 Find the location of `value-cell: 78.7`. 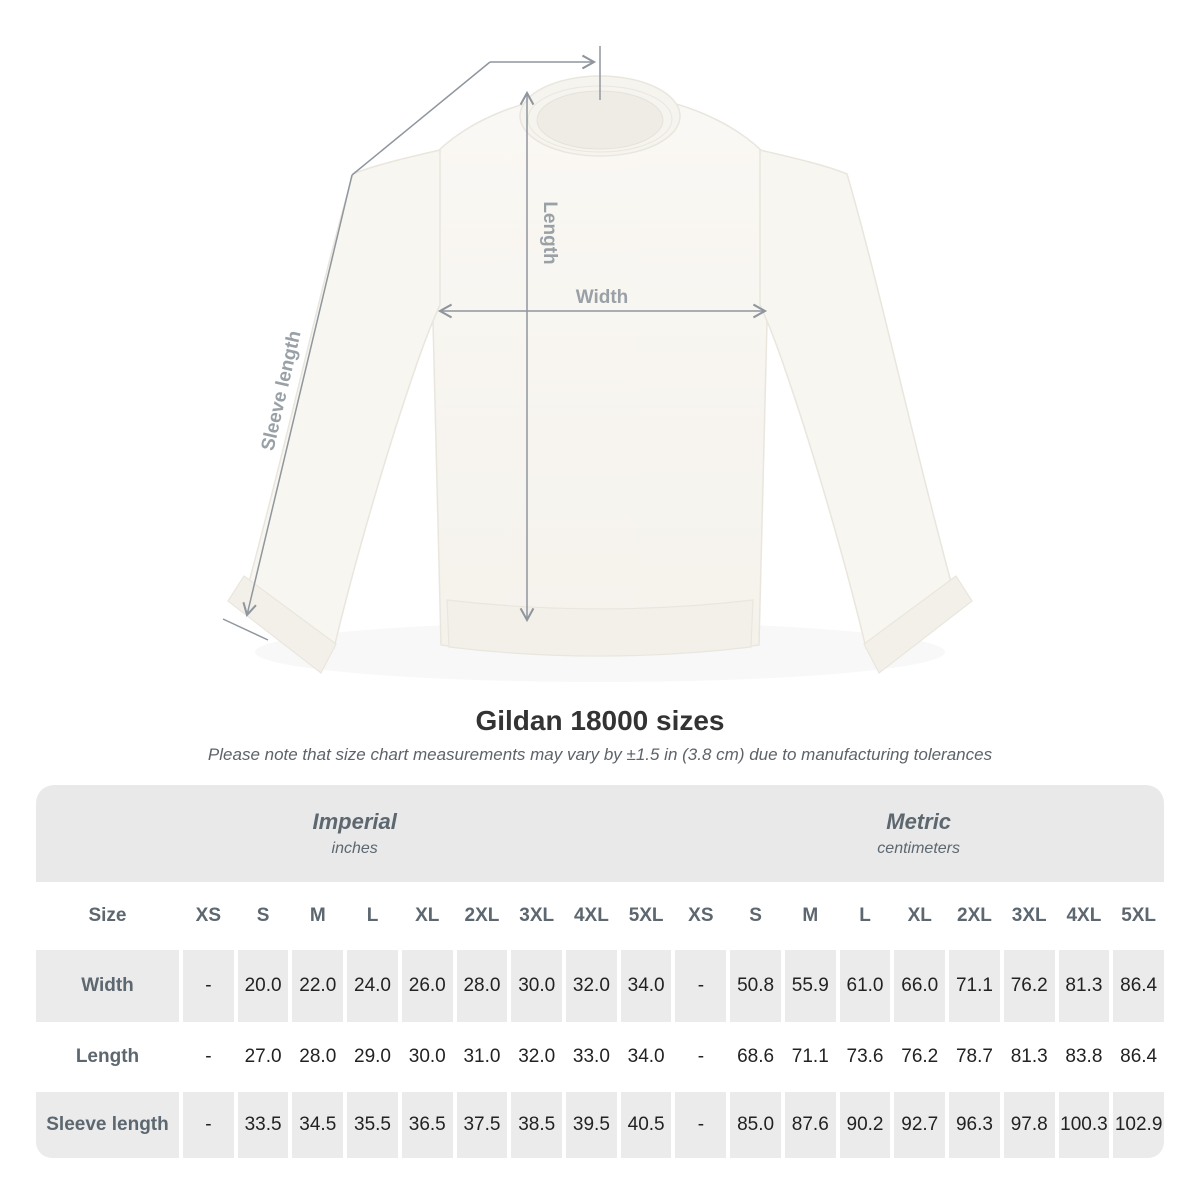

value-cell: 78.7 is located at coordinates (974, 1056).